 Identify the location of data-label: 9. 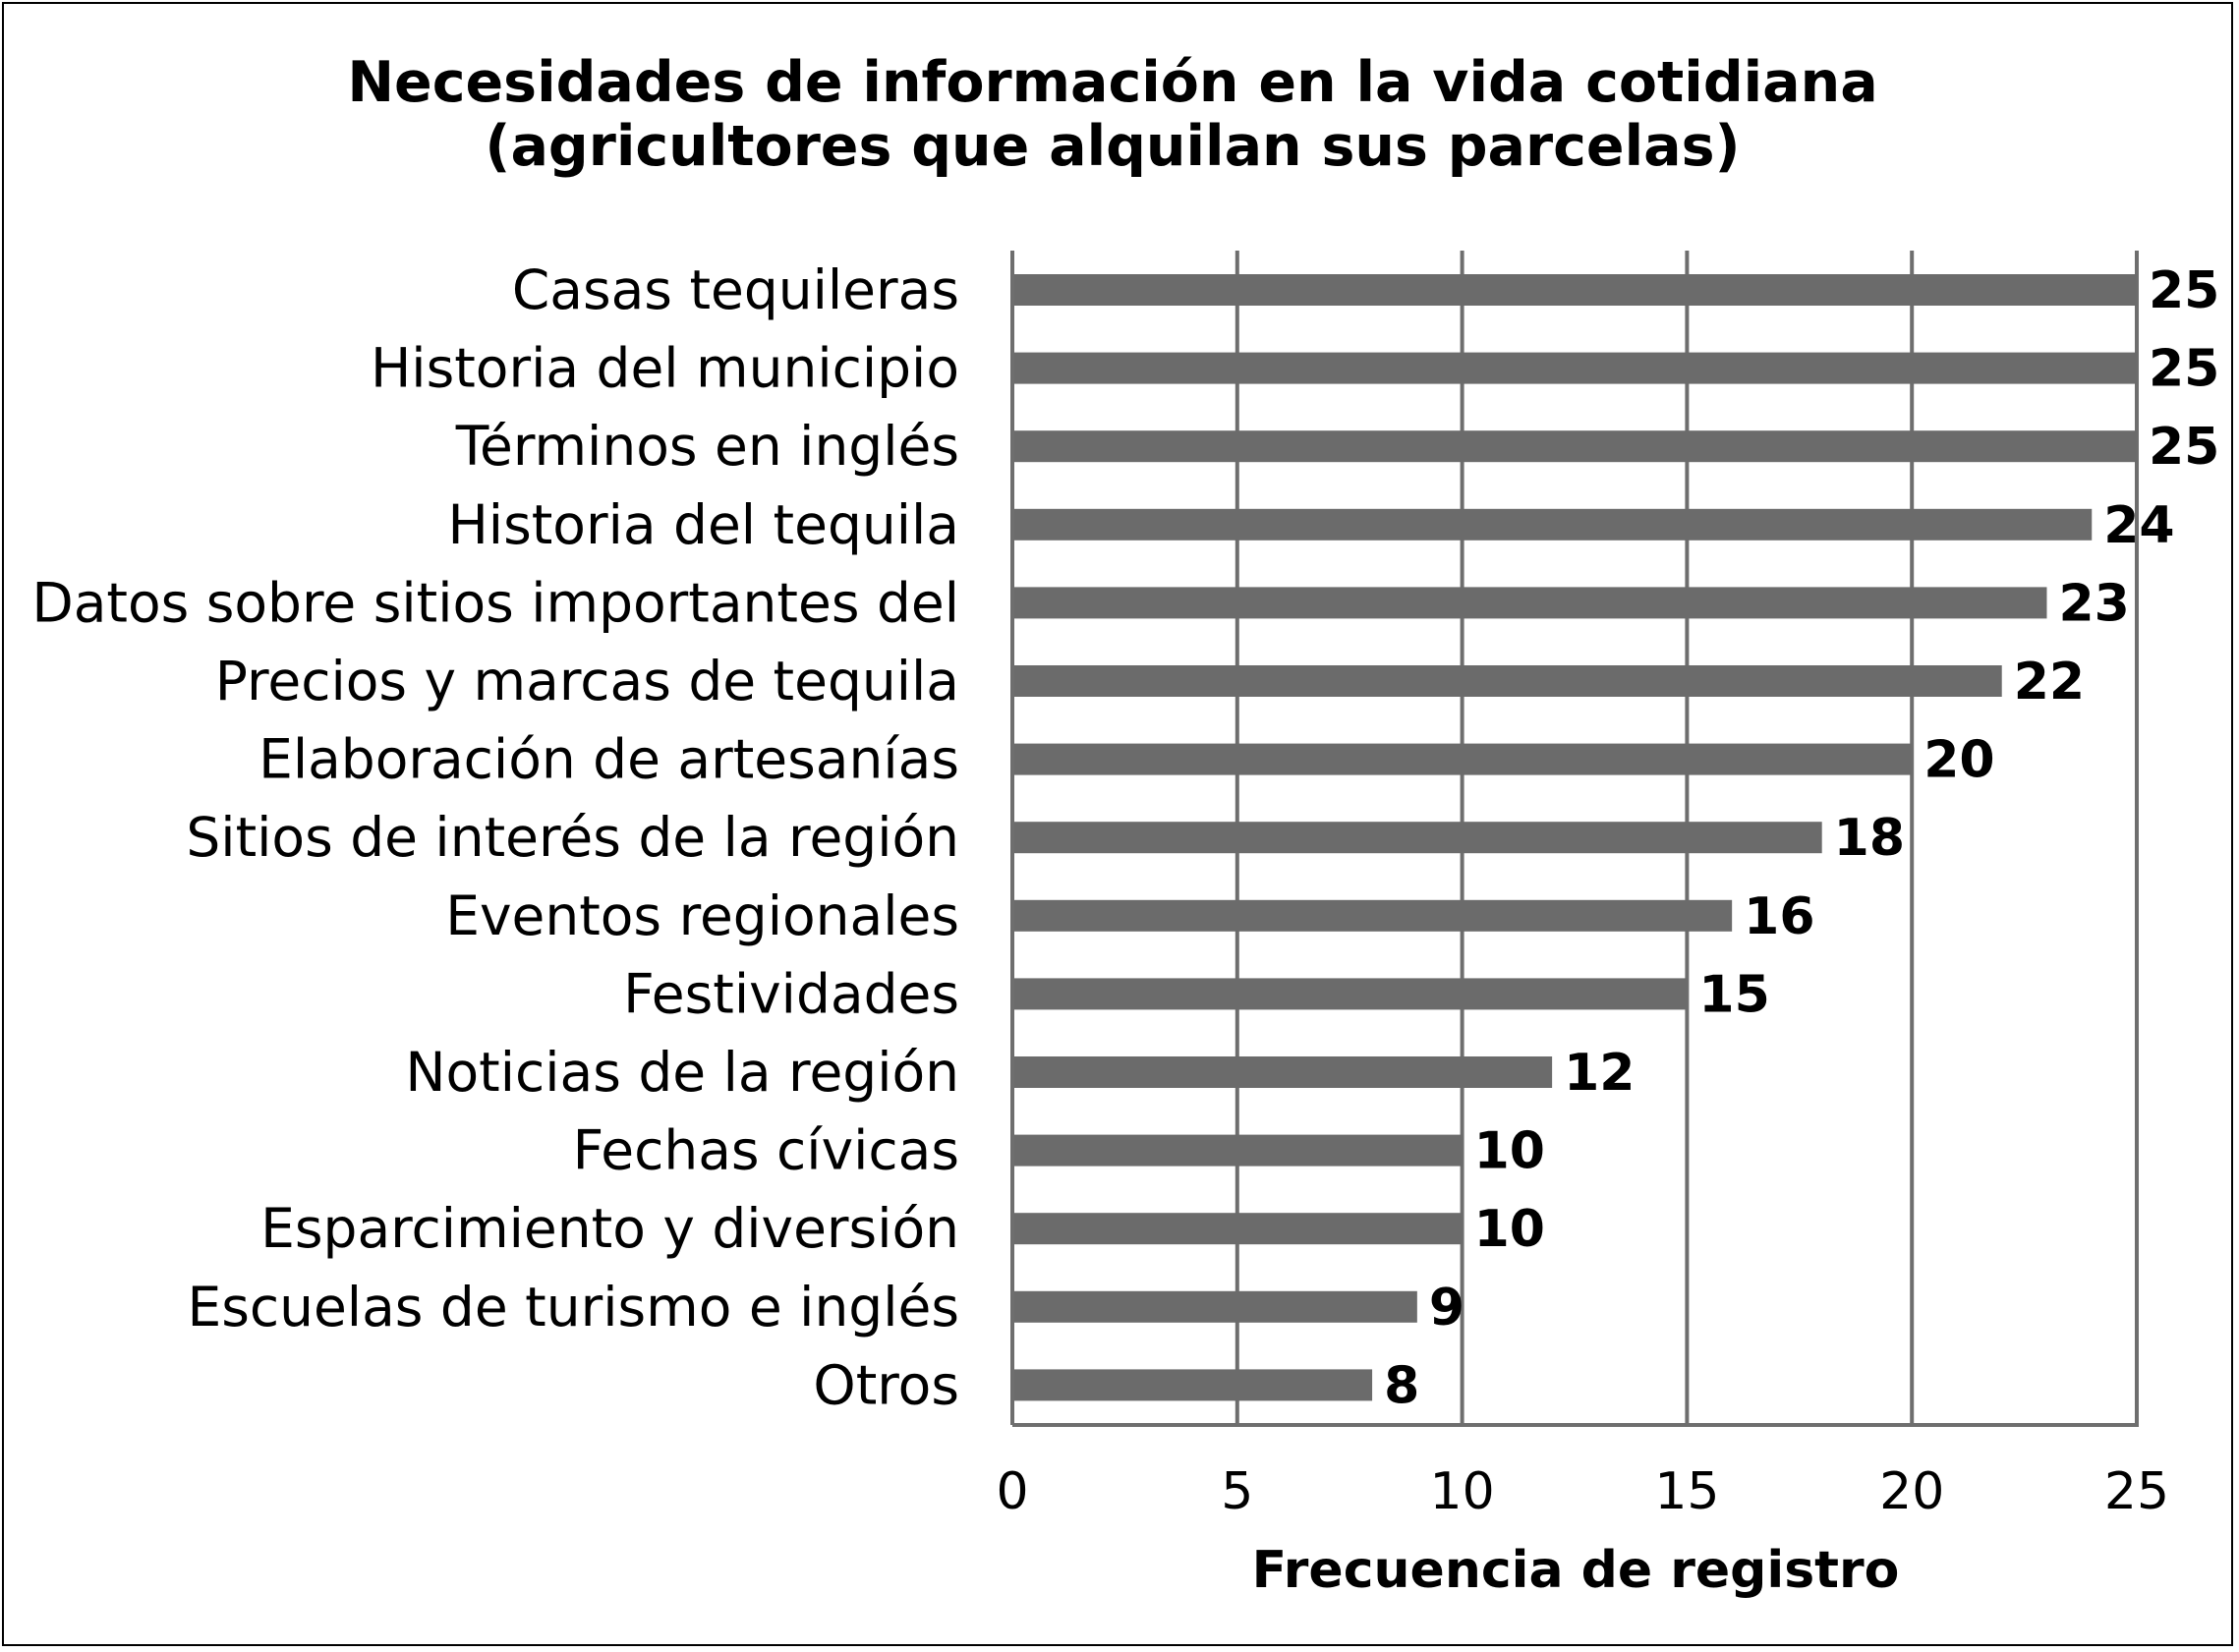
(1447, 1308).